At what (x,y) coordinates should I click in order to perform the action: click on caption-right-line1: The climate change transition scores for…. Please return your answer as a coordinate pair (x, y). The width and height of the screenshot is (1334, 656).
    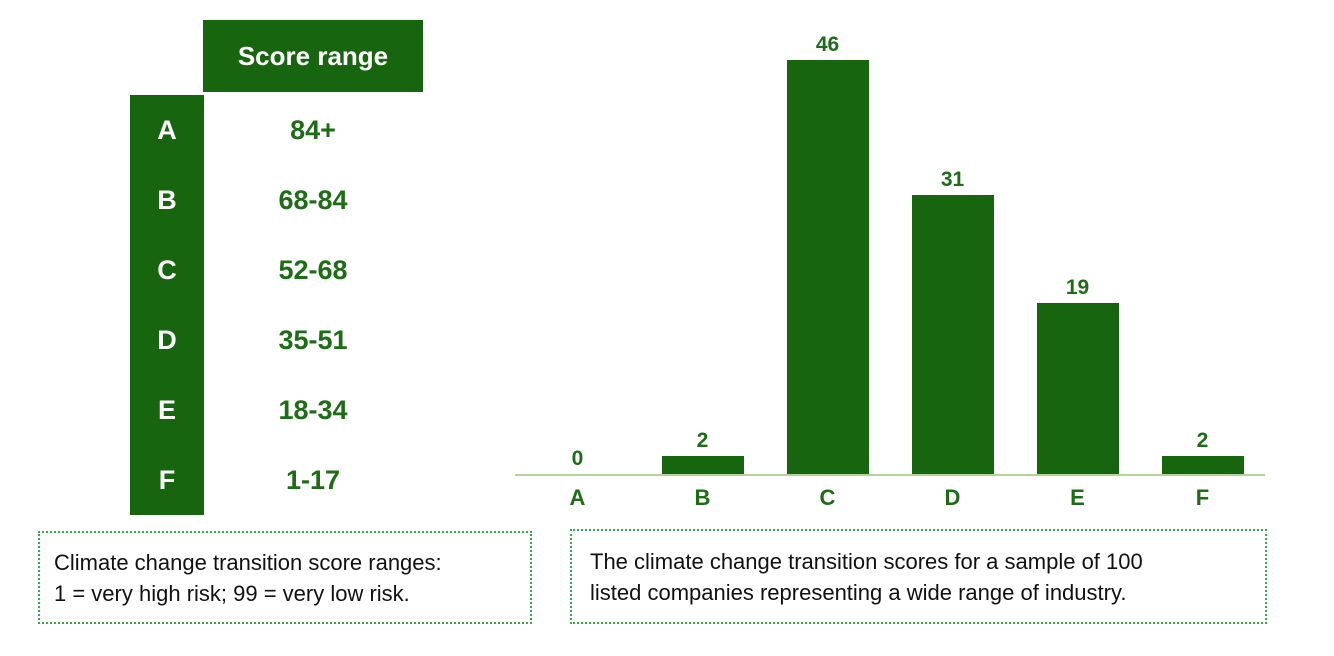
    Looking at the image, I should click on (866, 561).